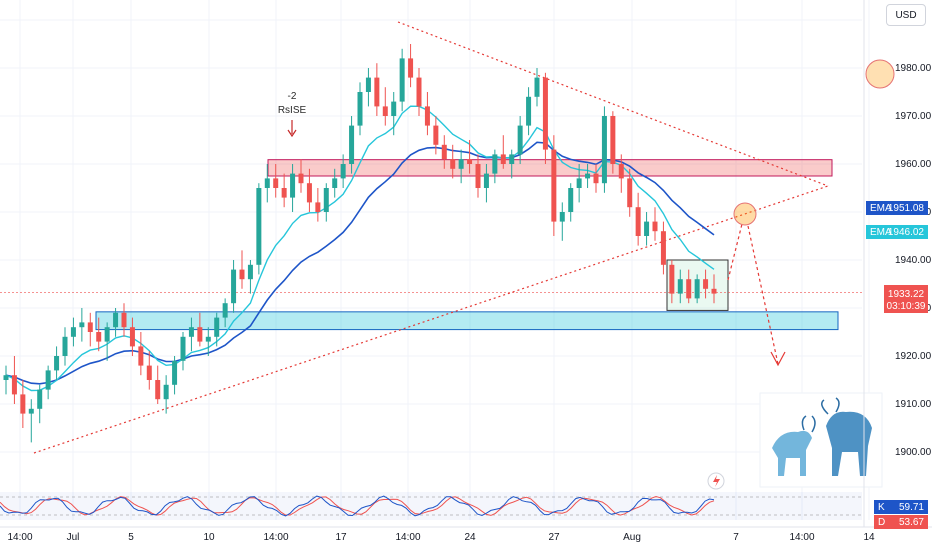  I want to click on stoch-k-name: K, so click(881, 507).